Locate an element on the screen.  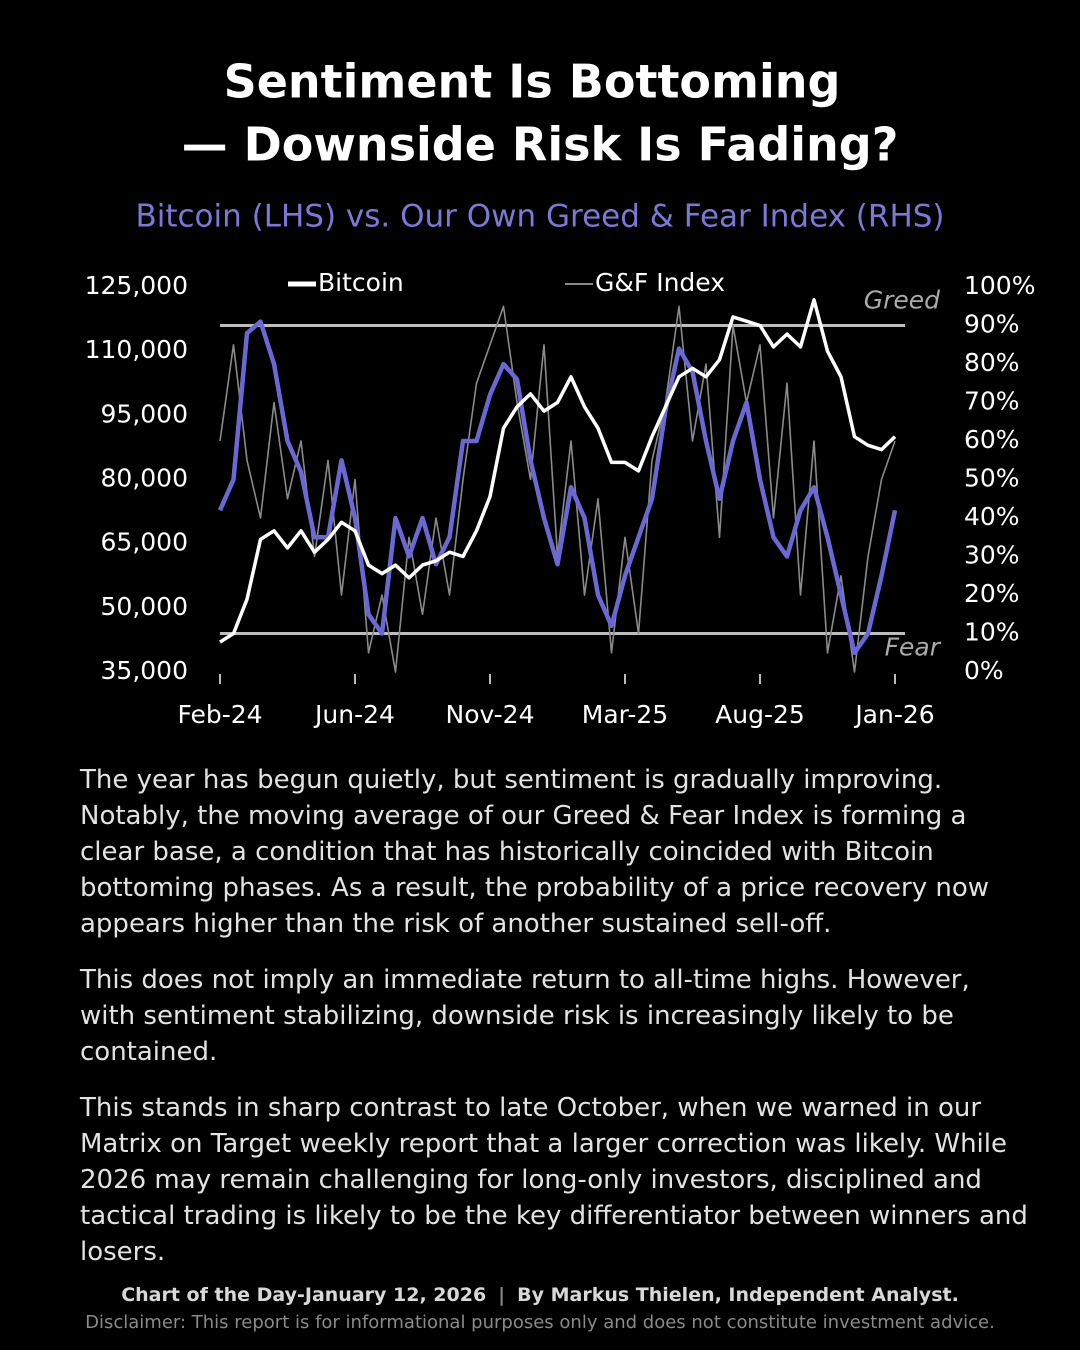
y-tick-label: 95,000 is located at coordinates (144, 413).